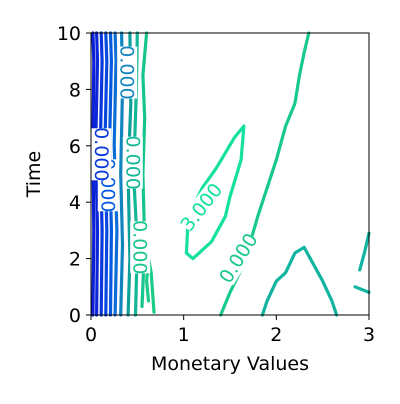 The image size is (400, 404). I want to click on y-axis-label: Time, so click(34, 175).